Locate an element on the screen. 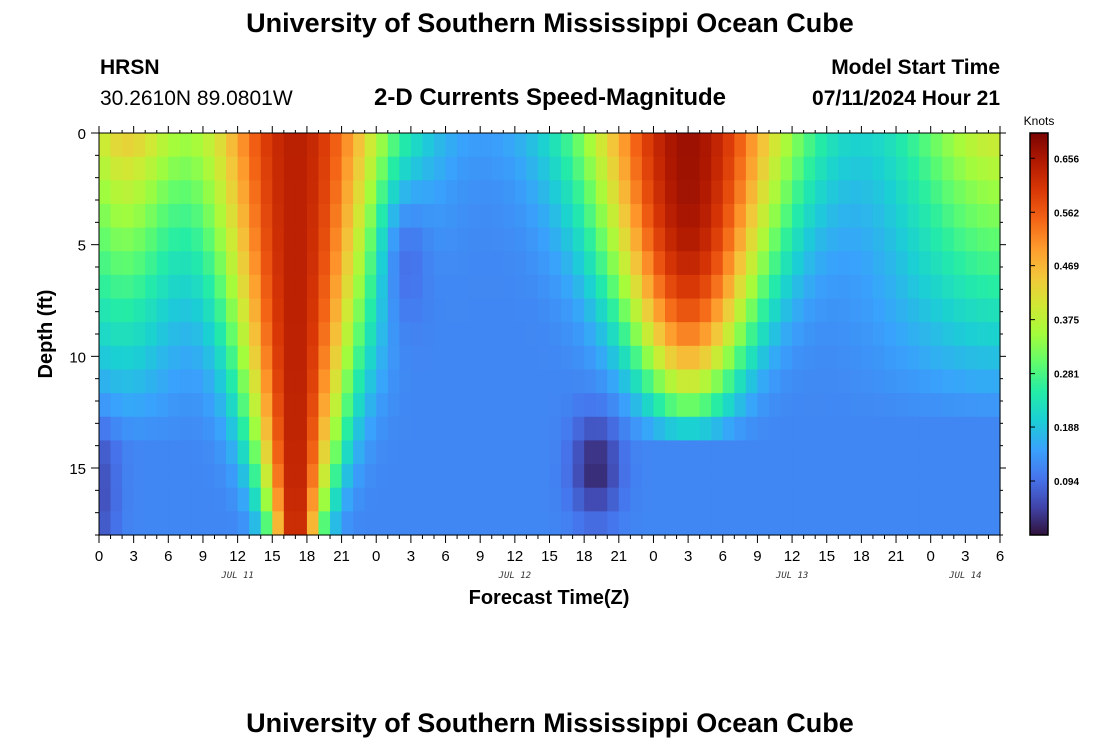 The width and height of the screenshot is (1100, 750). colorbar-tick-label: 0.281 is located at coordinates (1066, 375).